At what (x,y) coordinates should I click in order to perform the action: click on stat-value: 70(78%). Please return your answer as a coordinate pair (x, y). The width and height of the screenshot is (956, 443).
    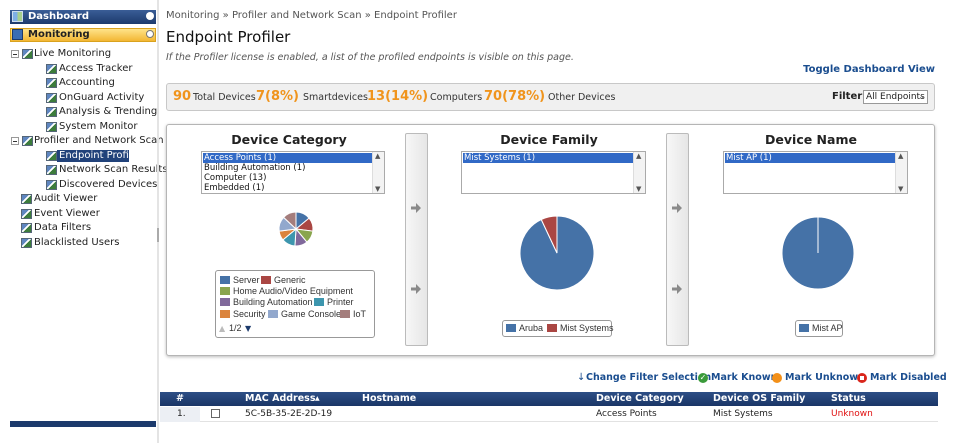
    Looking at the image, I should click on (515, 96).